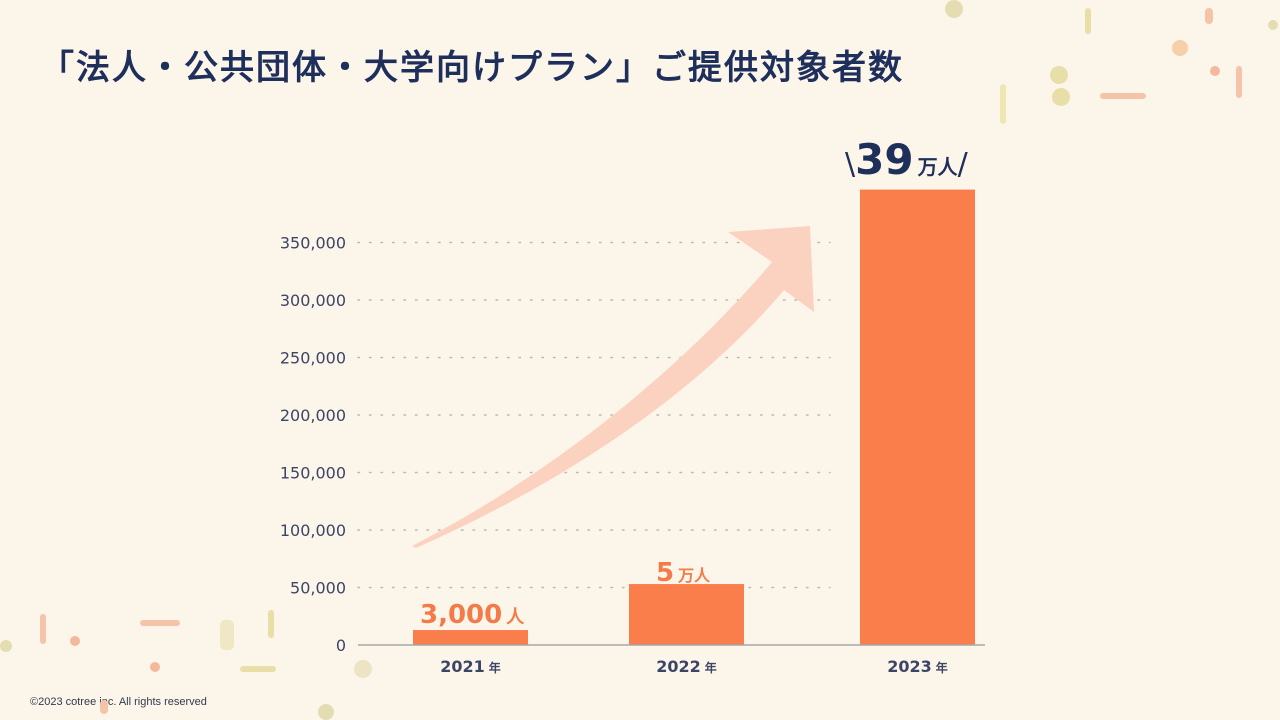 Image resolution: width=1280 pixels, height=720 pixels. I want to click on x-tick-label: 2023 年, so click(917, 666).